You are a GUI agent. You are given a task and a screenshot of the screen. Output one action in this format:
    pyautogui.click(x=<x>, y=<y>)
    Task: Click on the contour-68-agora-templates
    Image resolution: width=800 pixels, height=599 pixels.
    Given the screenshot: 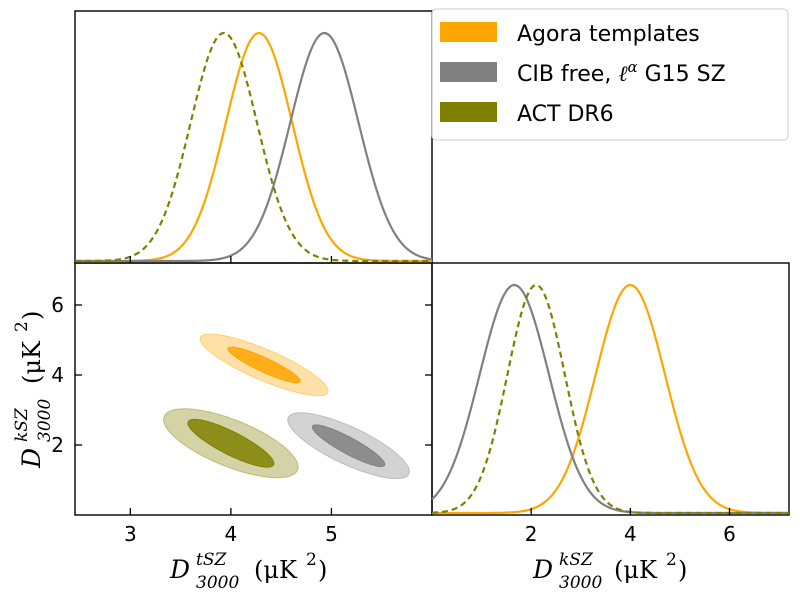 What is the action you would take?
    pyautogui.click(x=264, y=365)
    